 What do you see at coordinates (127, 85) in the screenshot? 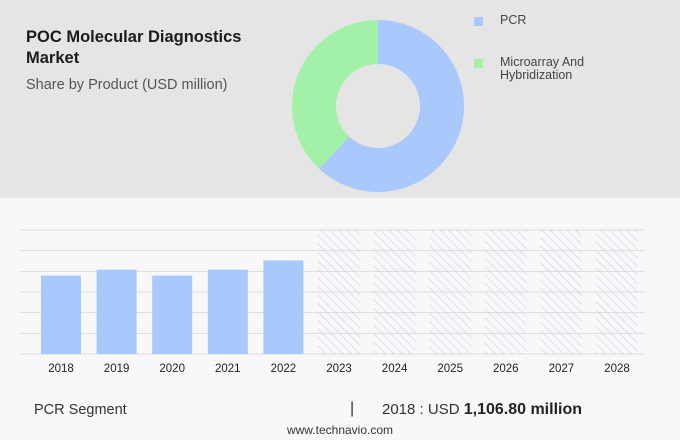
I see `chart-subtitle: Share by Product (USD million)` at bounding box center [127, 85].